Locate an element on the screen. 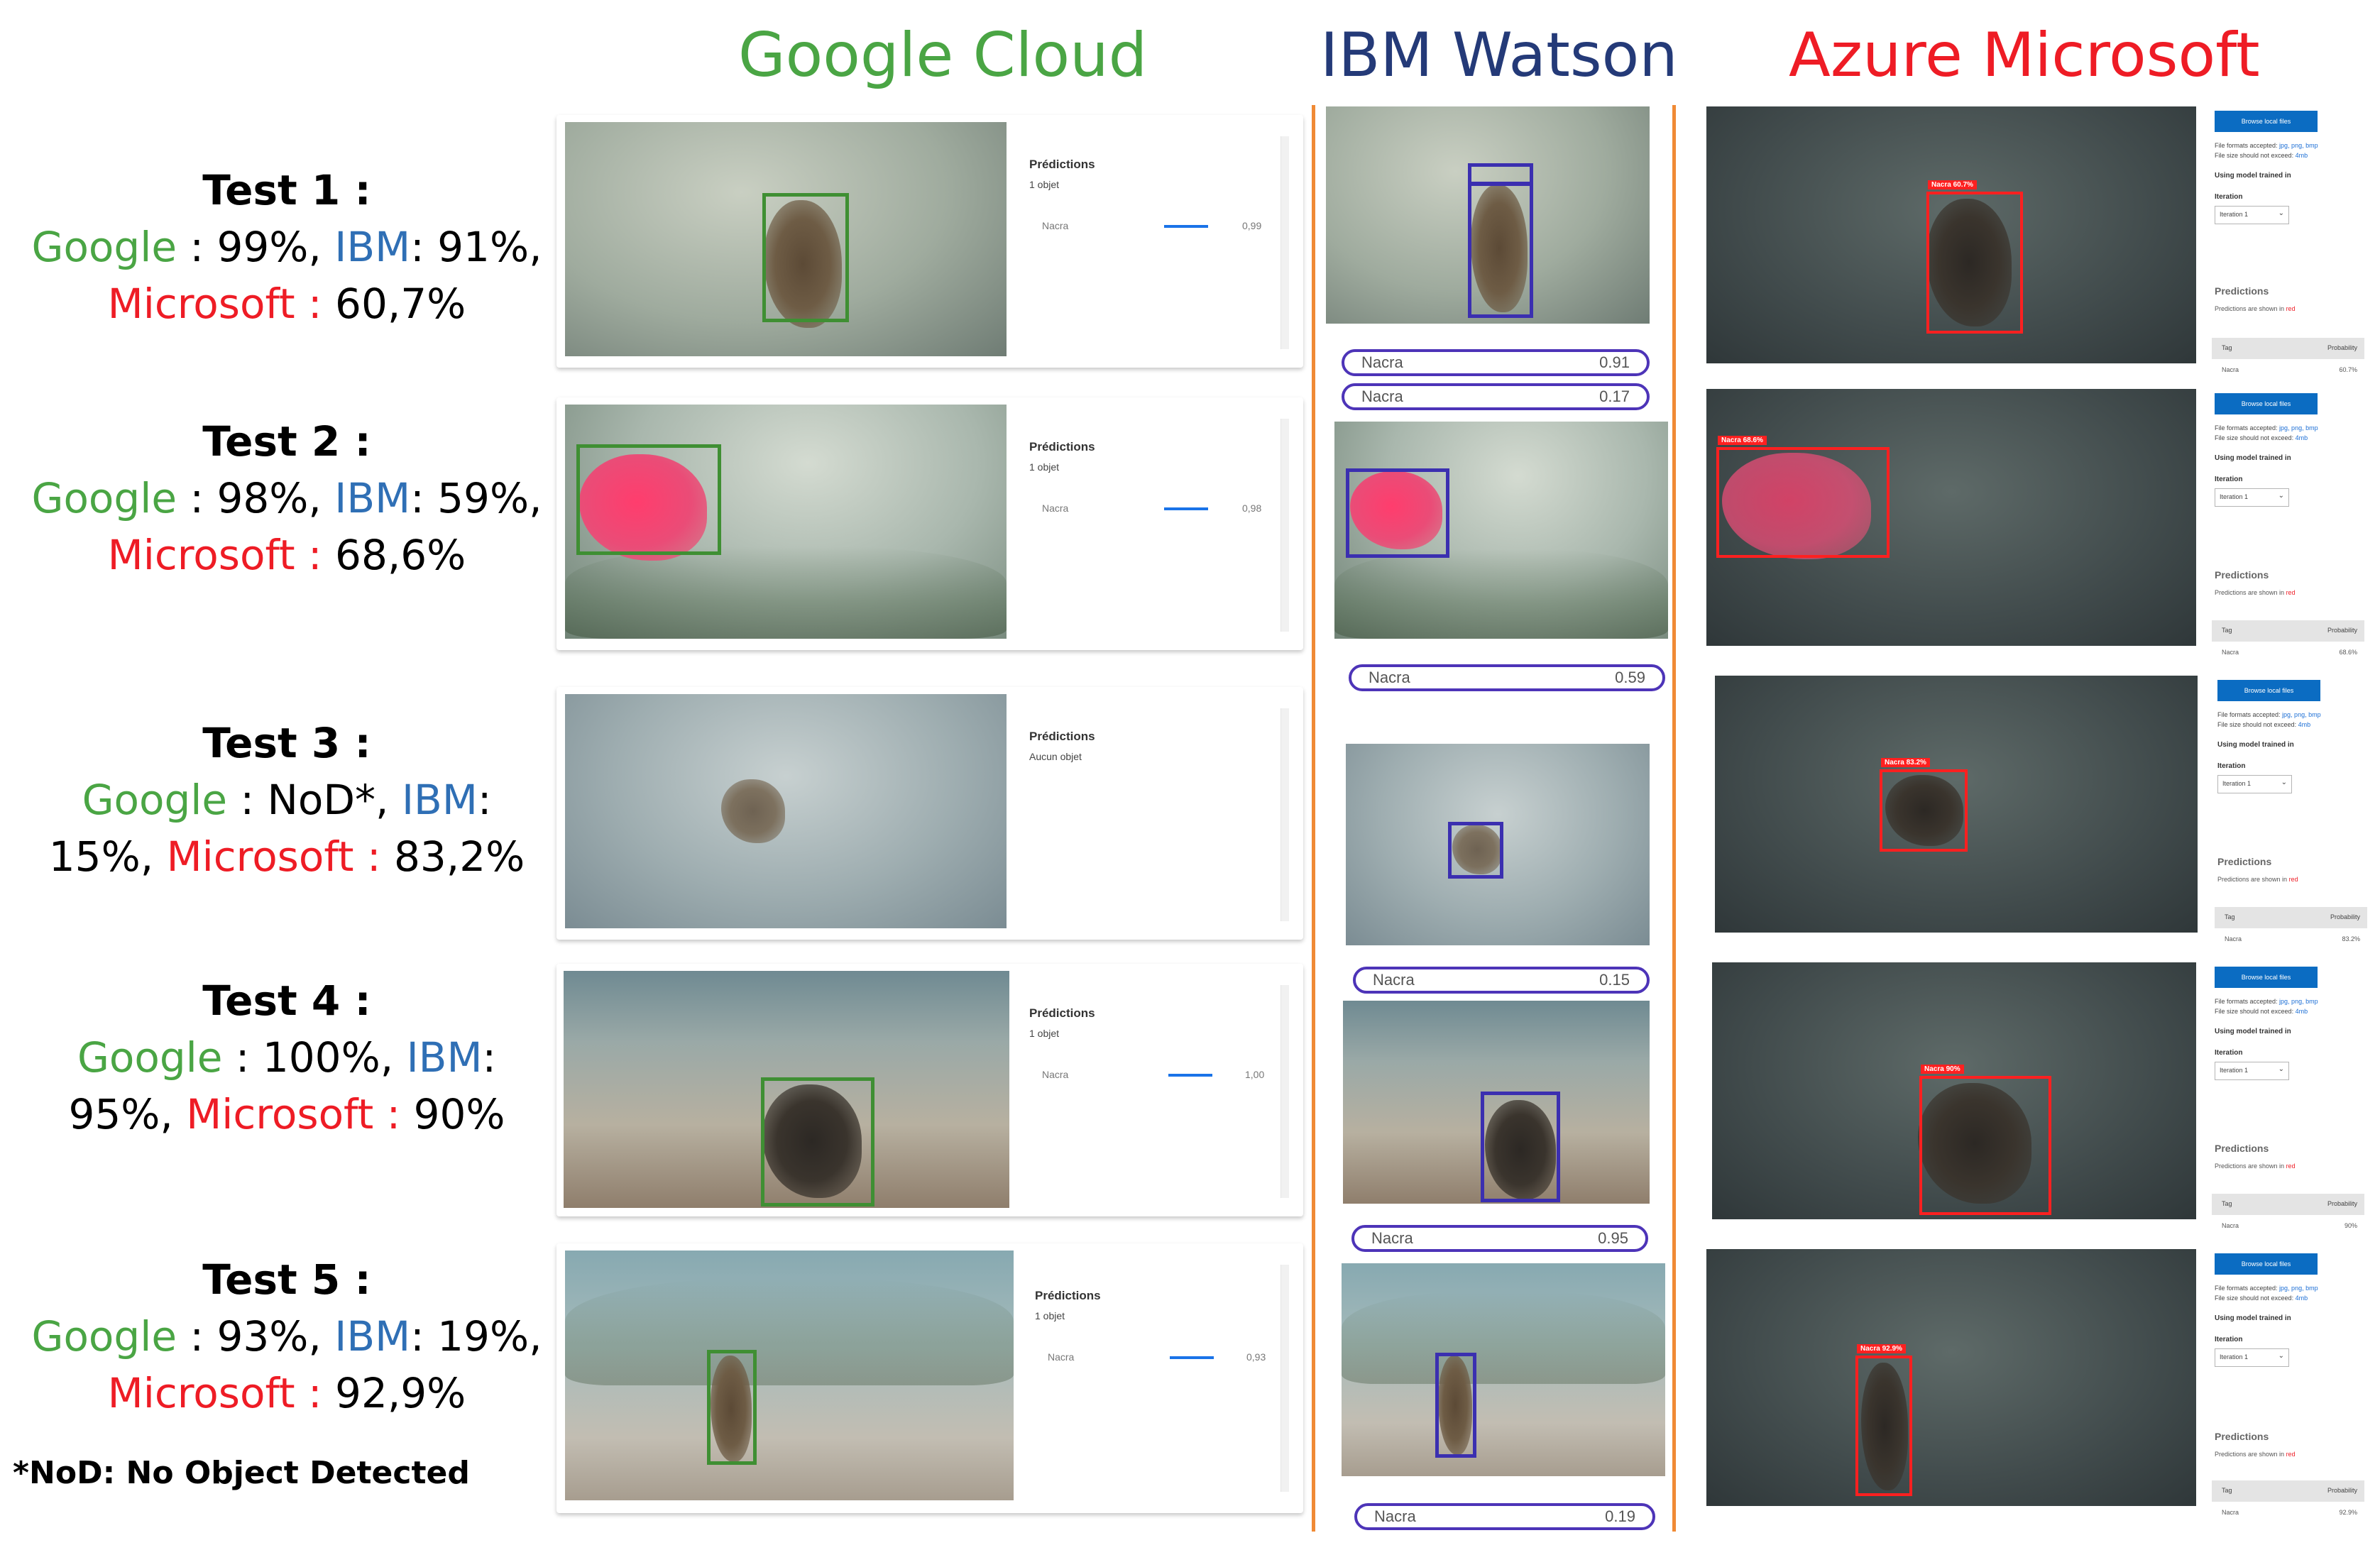 This screenshot has width=2380, height=1550. microsoft-score: 60,7% is located at coordinates (394, 304).